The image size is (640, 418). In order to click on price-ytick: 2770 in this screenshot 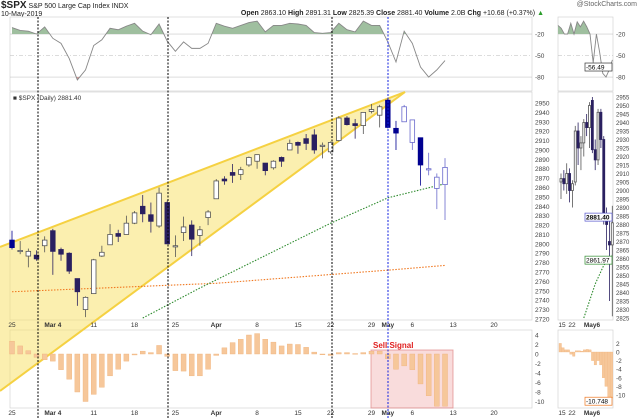, I will do `click(542, 273)`.